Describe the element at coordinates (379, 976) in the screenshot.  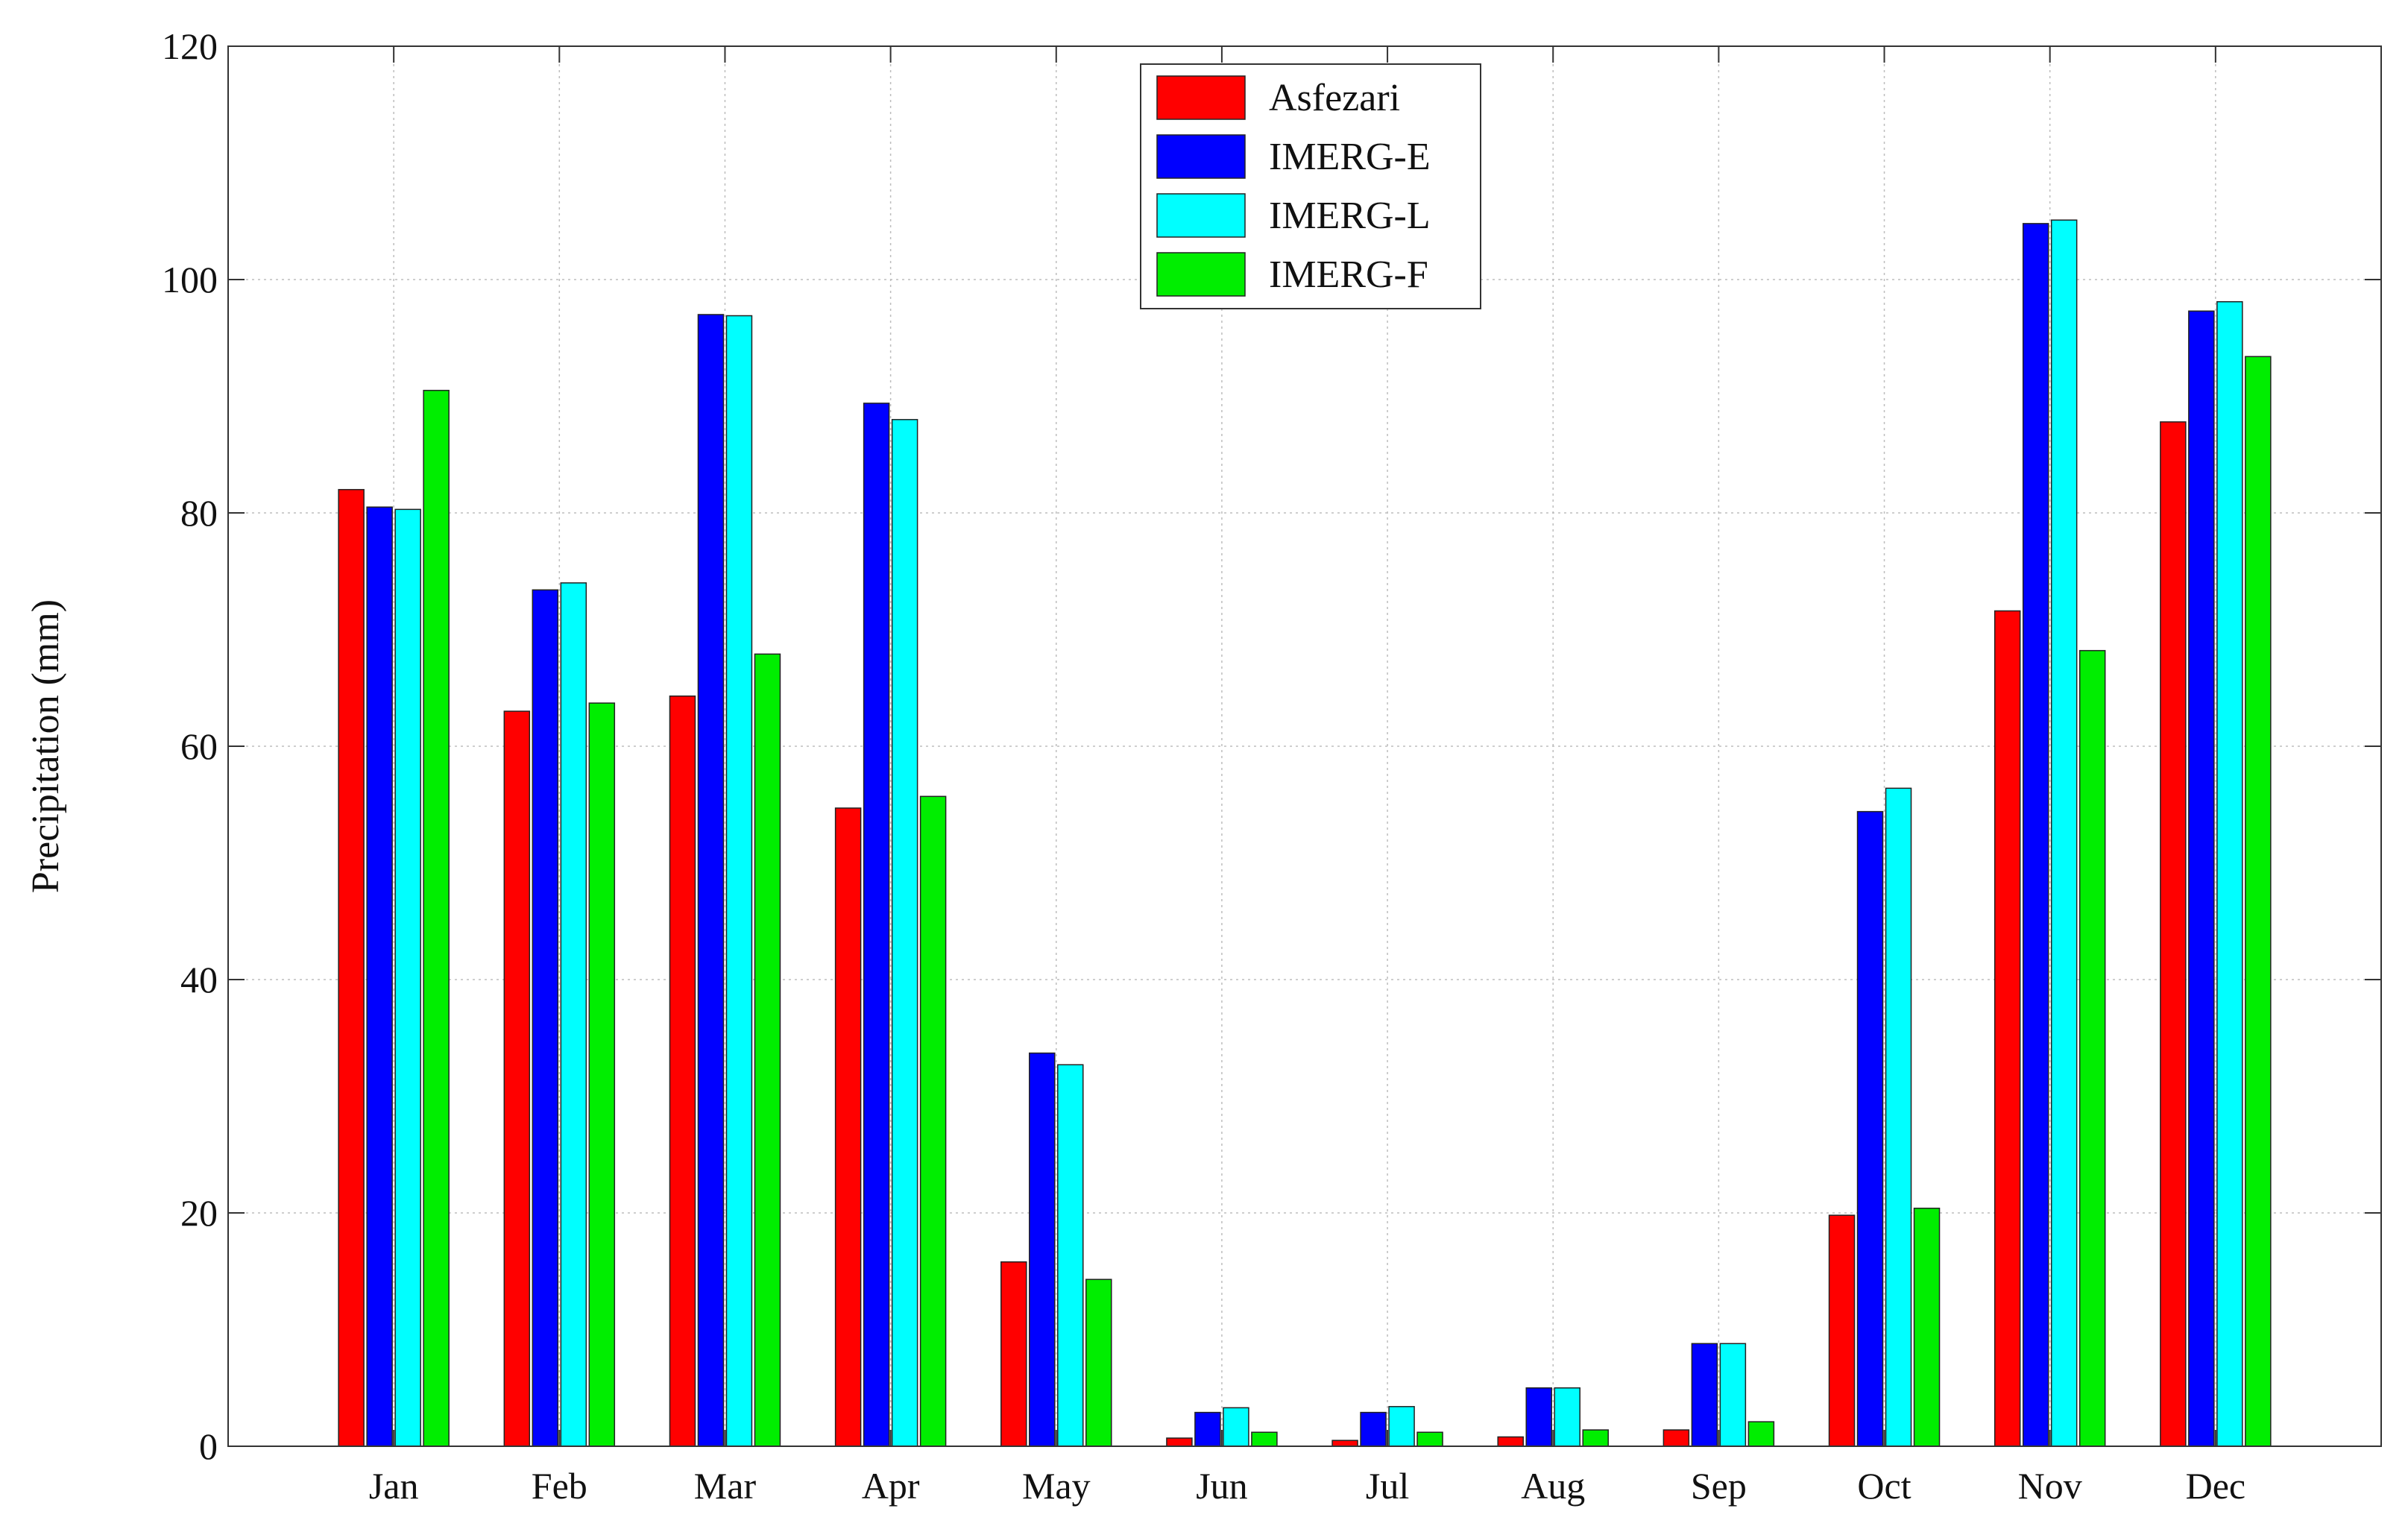
I see `bar-imerg-e-jan` at that location.